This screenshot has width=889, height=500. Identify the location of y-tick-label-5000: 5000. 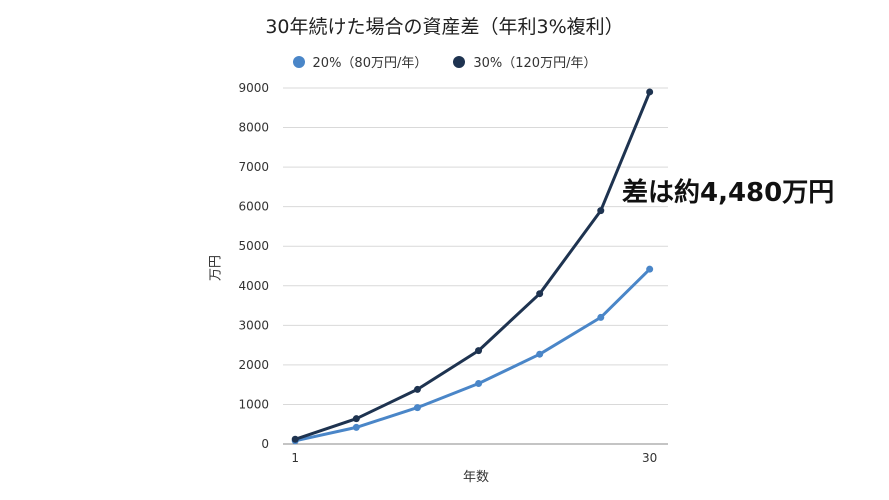
(253, 246).